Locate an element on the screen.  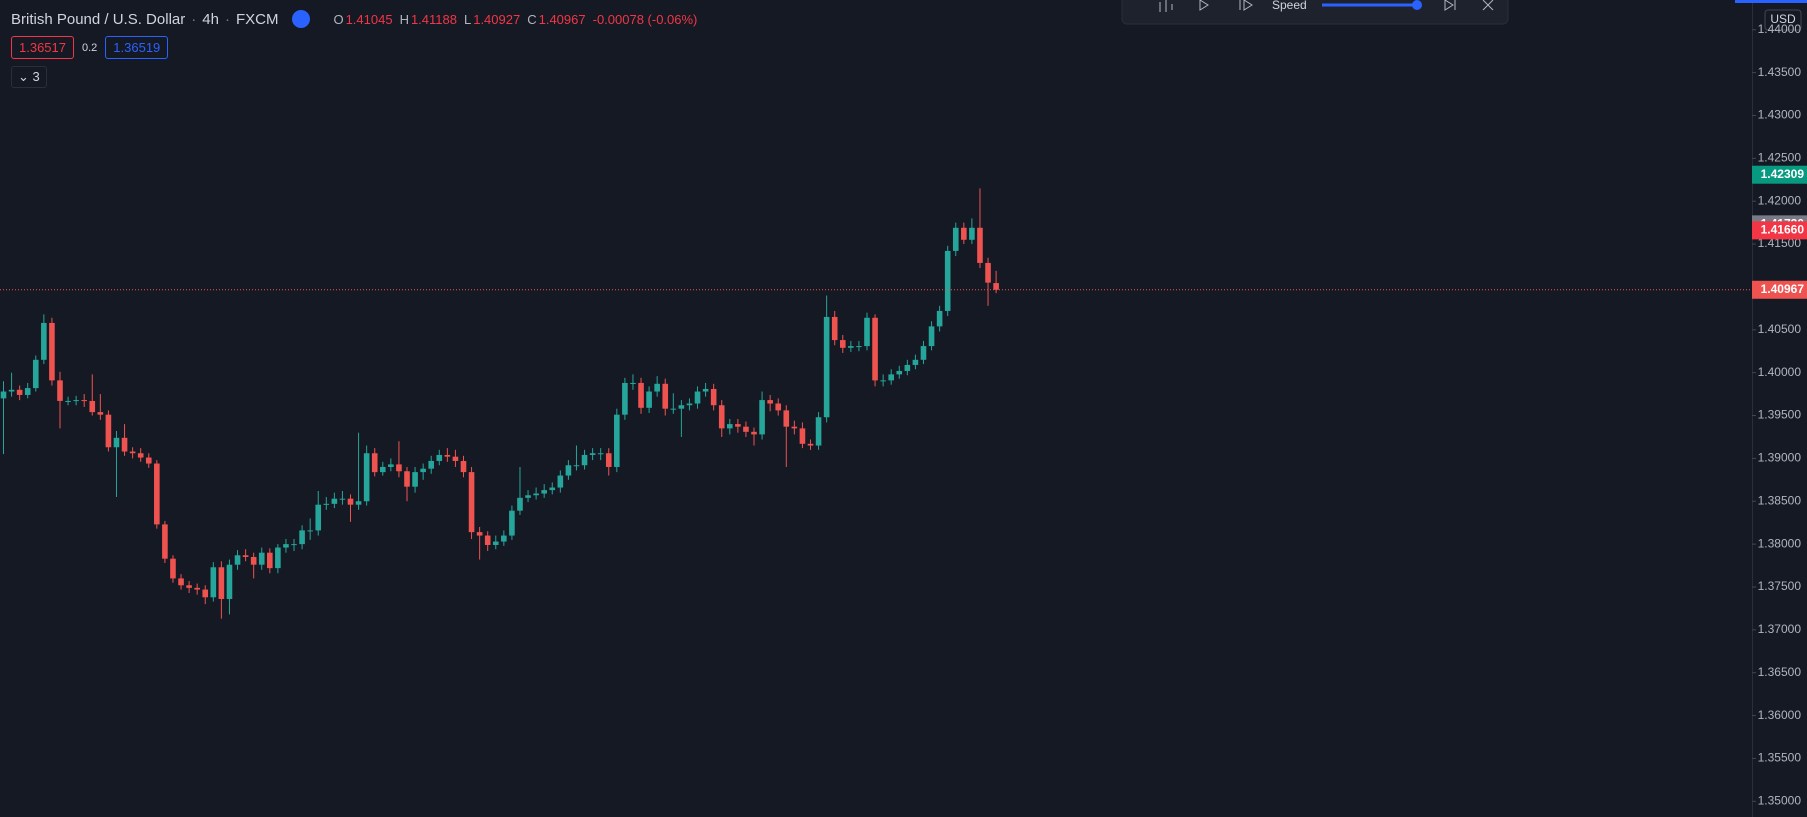
high-value: 1.41188 is located at coordinates (433, 19).